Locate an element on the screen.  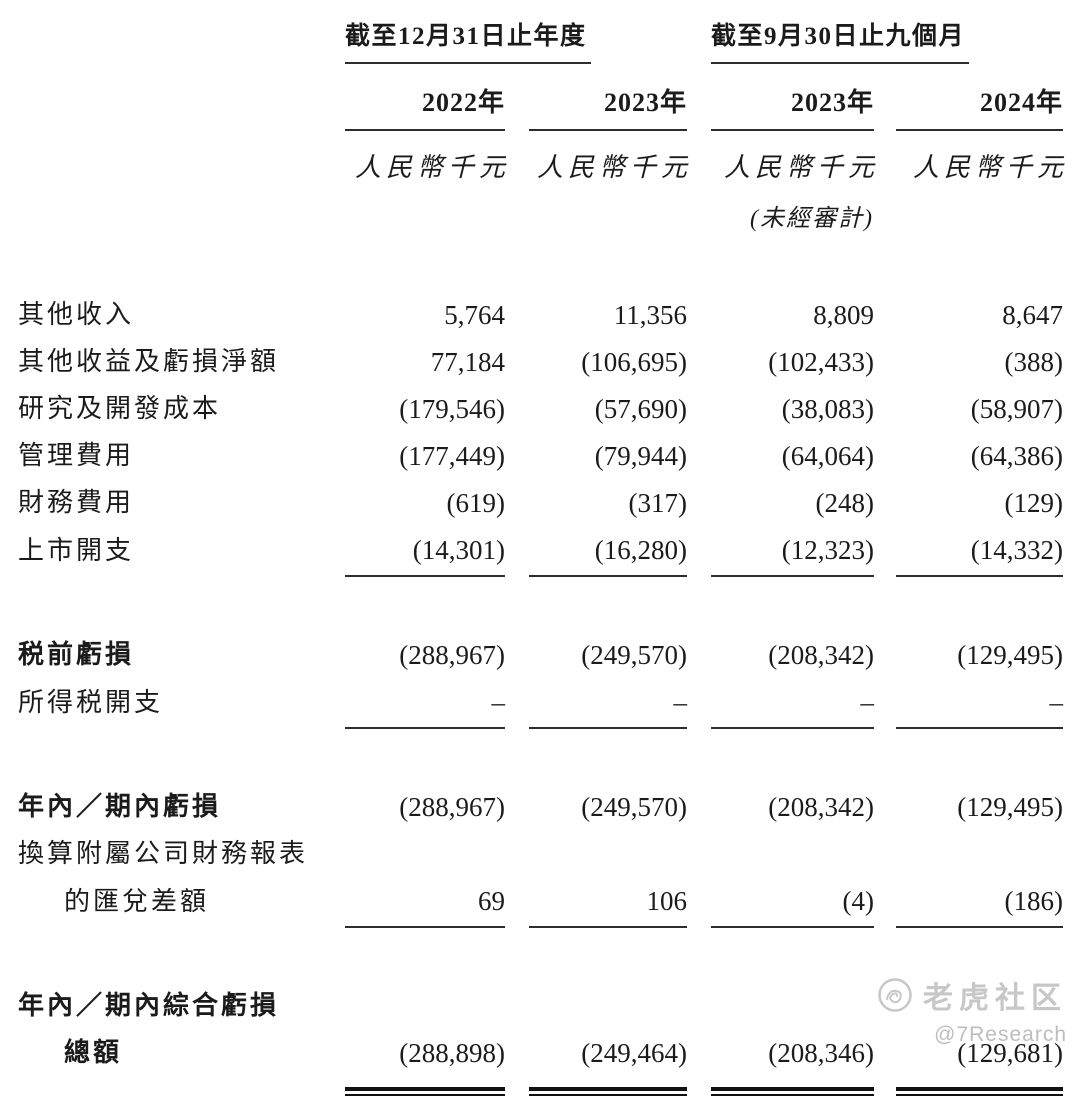
year-header-row: 2022年 2023年 2023年 2024年 is located at coordinates (540, 97).